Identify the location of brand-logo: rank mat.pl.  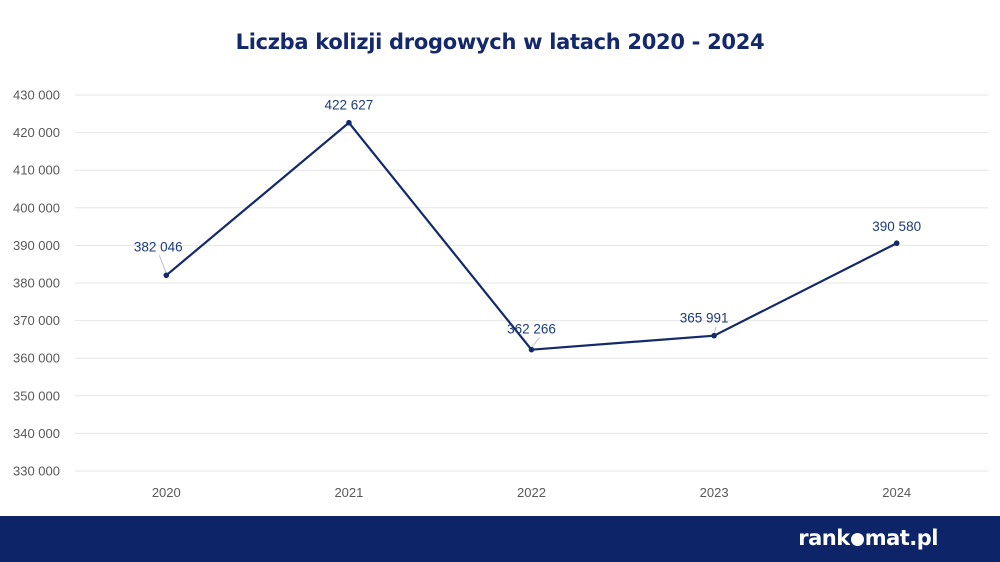
(868, 538).